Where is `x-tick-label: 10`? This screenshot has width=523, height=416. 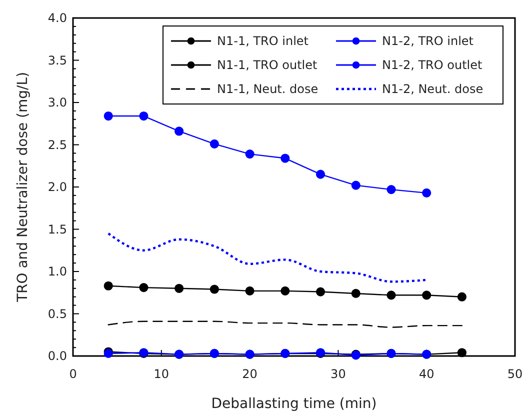
x-tick-label: 10 is located at coordinates (162, 374).